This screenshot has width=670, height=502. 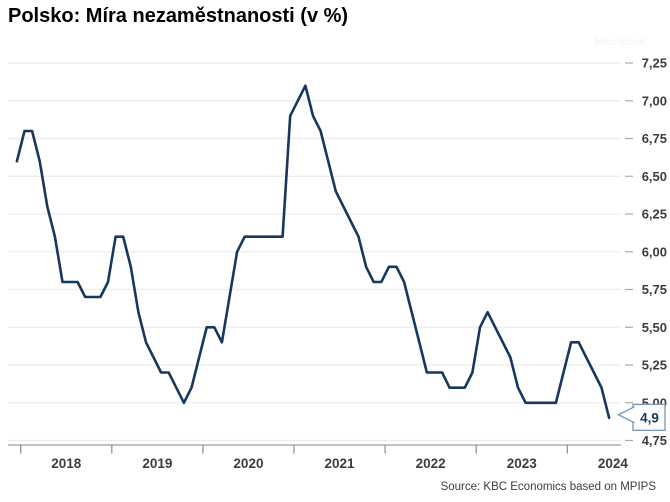 What do you see at coordinates (654, 327) in the screenshot?
I see `y-axis-tick-label: 5,50` at bounding box center [654, 327].